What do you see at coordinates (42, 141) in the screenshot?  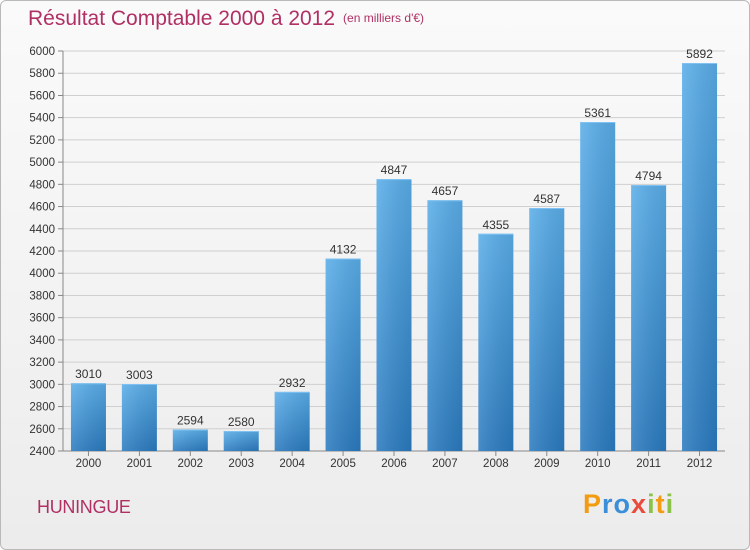 I see `y-tick-label: 5200` at bounding box center [42, 141].